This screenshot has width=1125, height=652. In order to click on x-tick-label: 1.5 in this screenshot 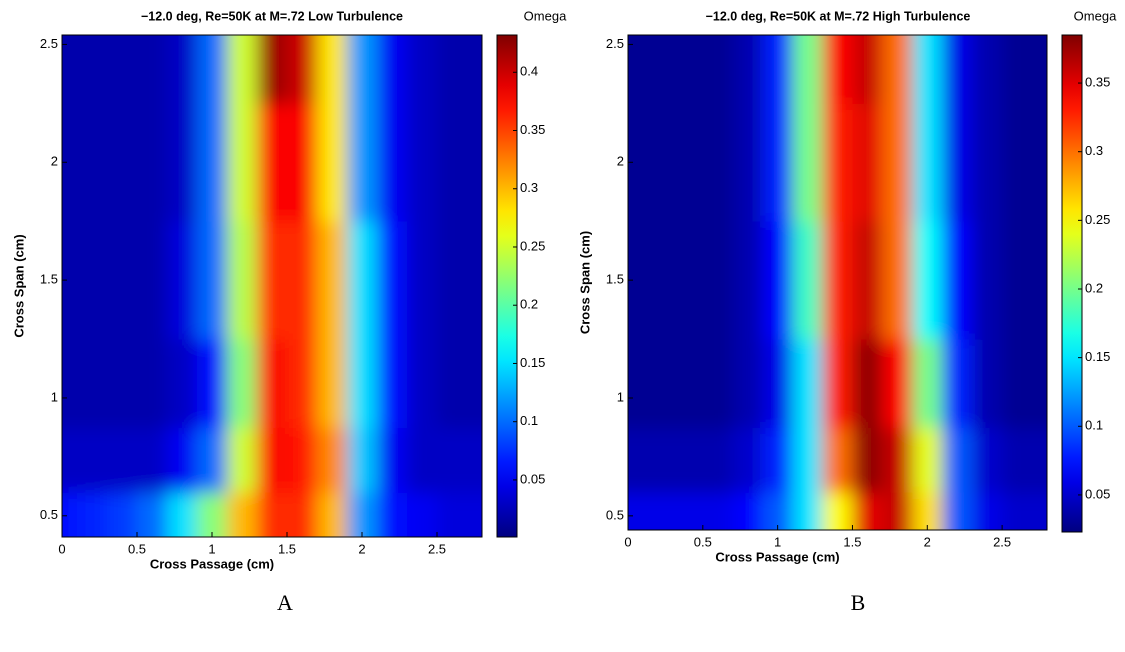, I will do `click(287, 548)`.